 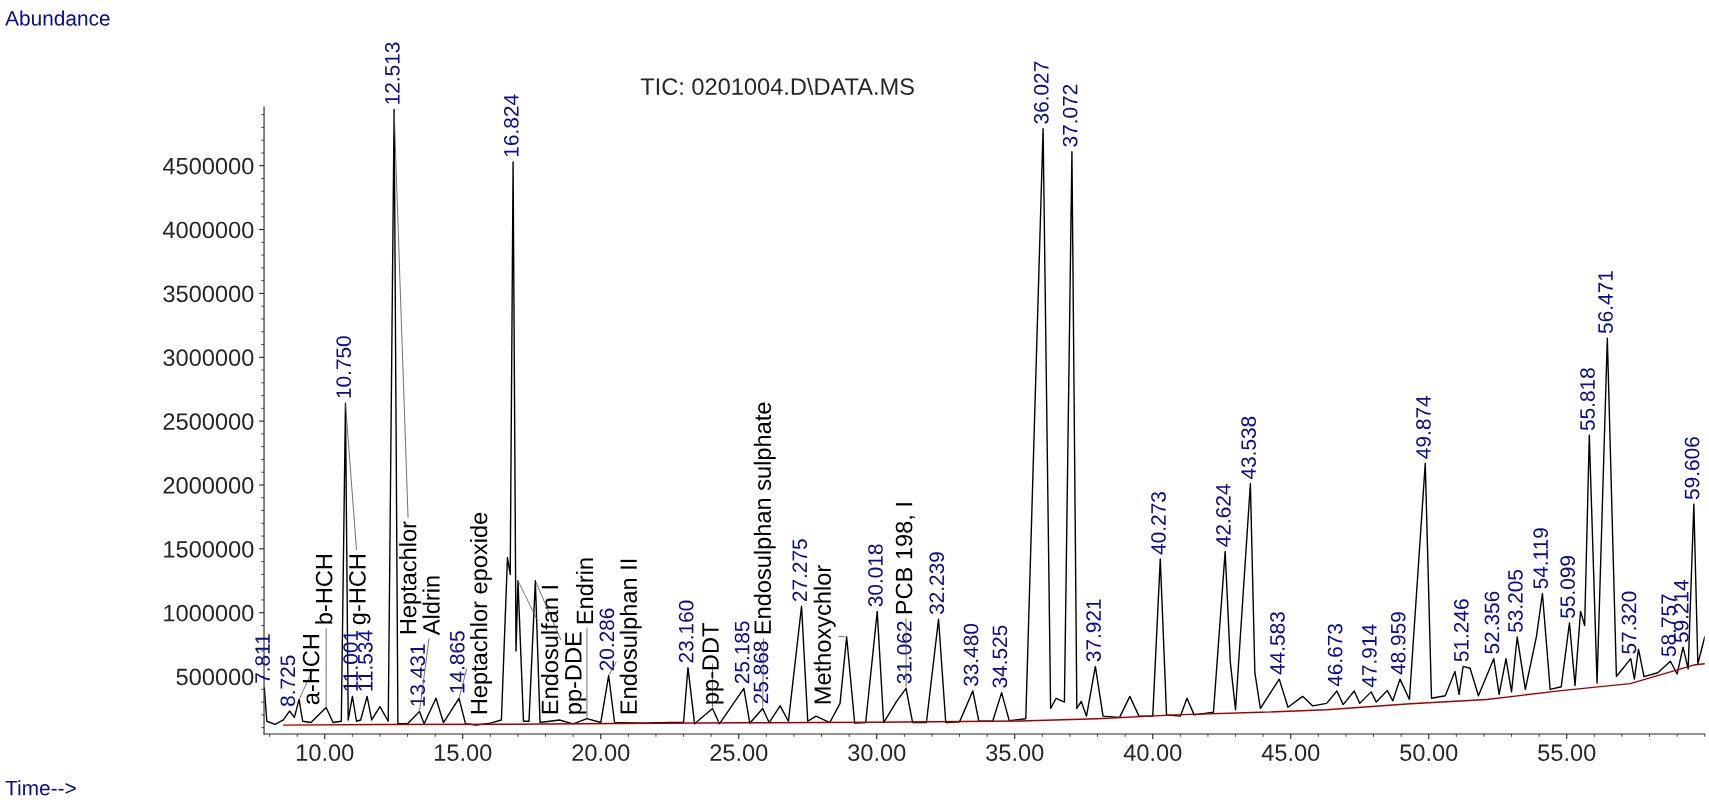 I want to click on annotation: 12.513, so click(x=392, y=73).